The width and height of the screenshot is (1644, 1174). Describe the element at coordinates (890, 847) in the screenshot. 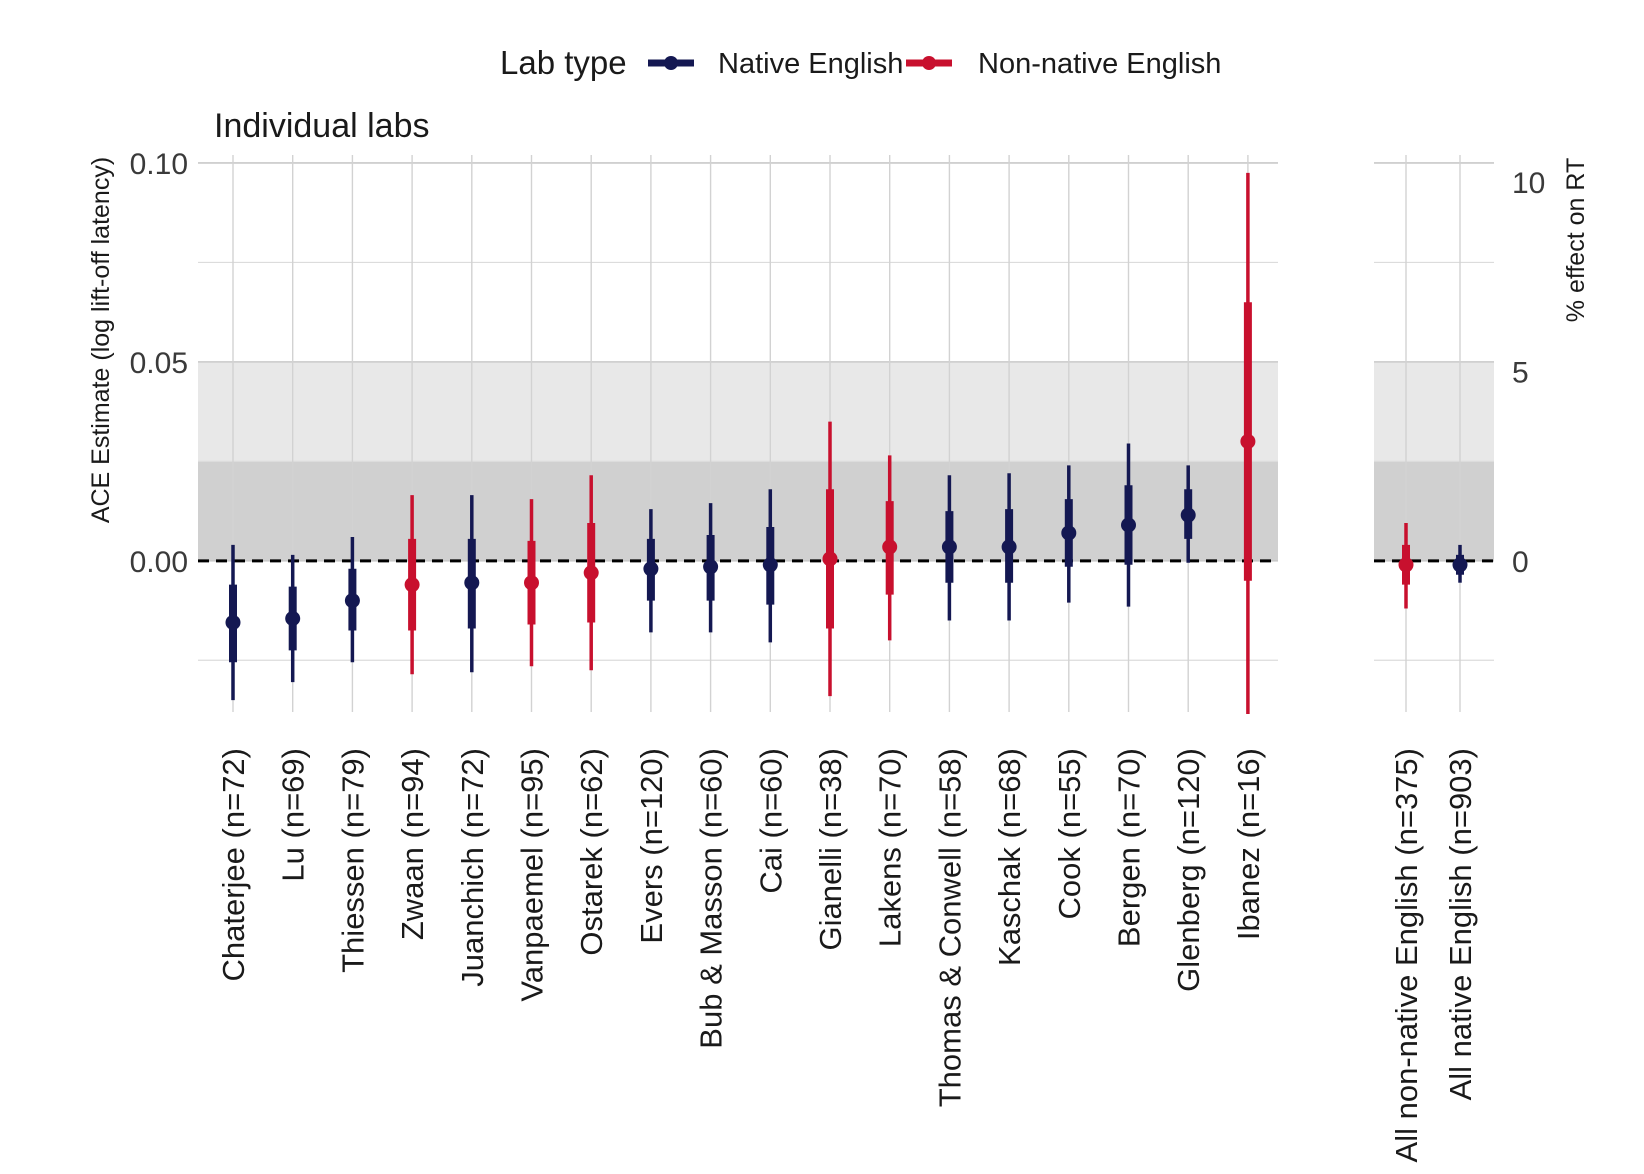

I see `category-label-0-11: Lakens (n=70)` at that location.